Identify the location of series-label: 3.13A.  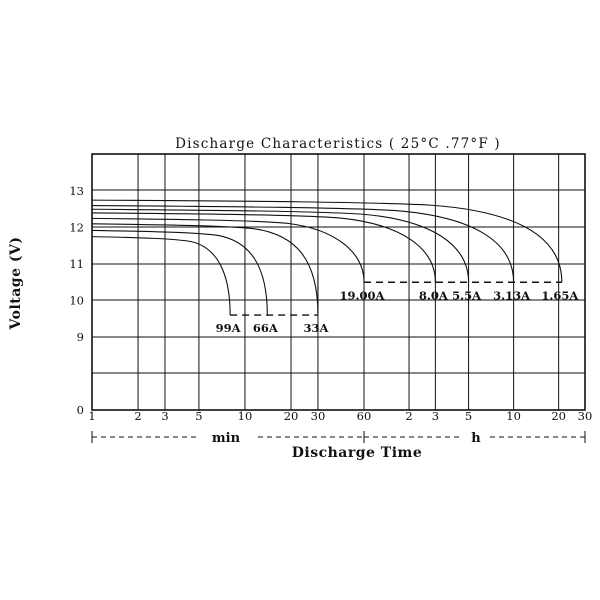
(512, 295).